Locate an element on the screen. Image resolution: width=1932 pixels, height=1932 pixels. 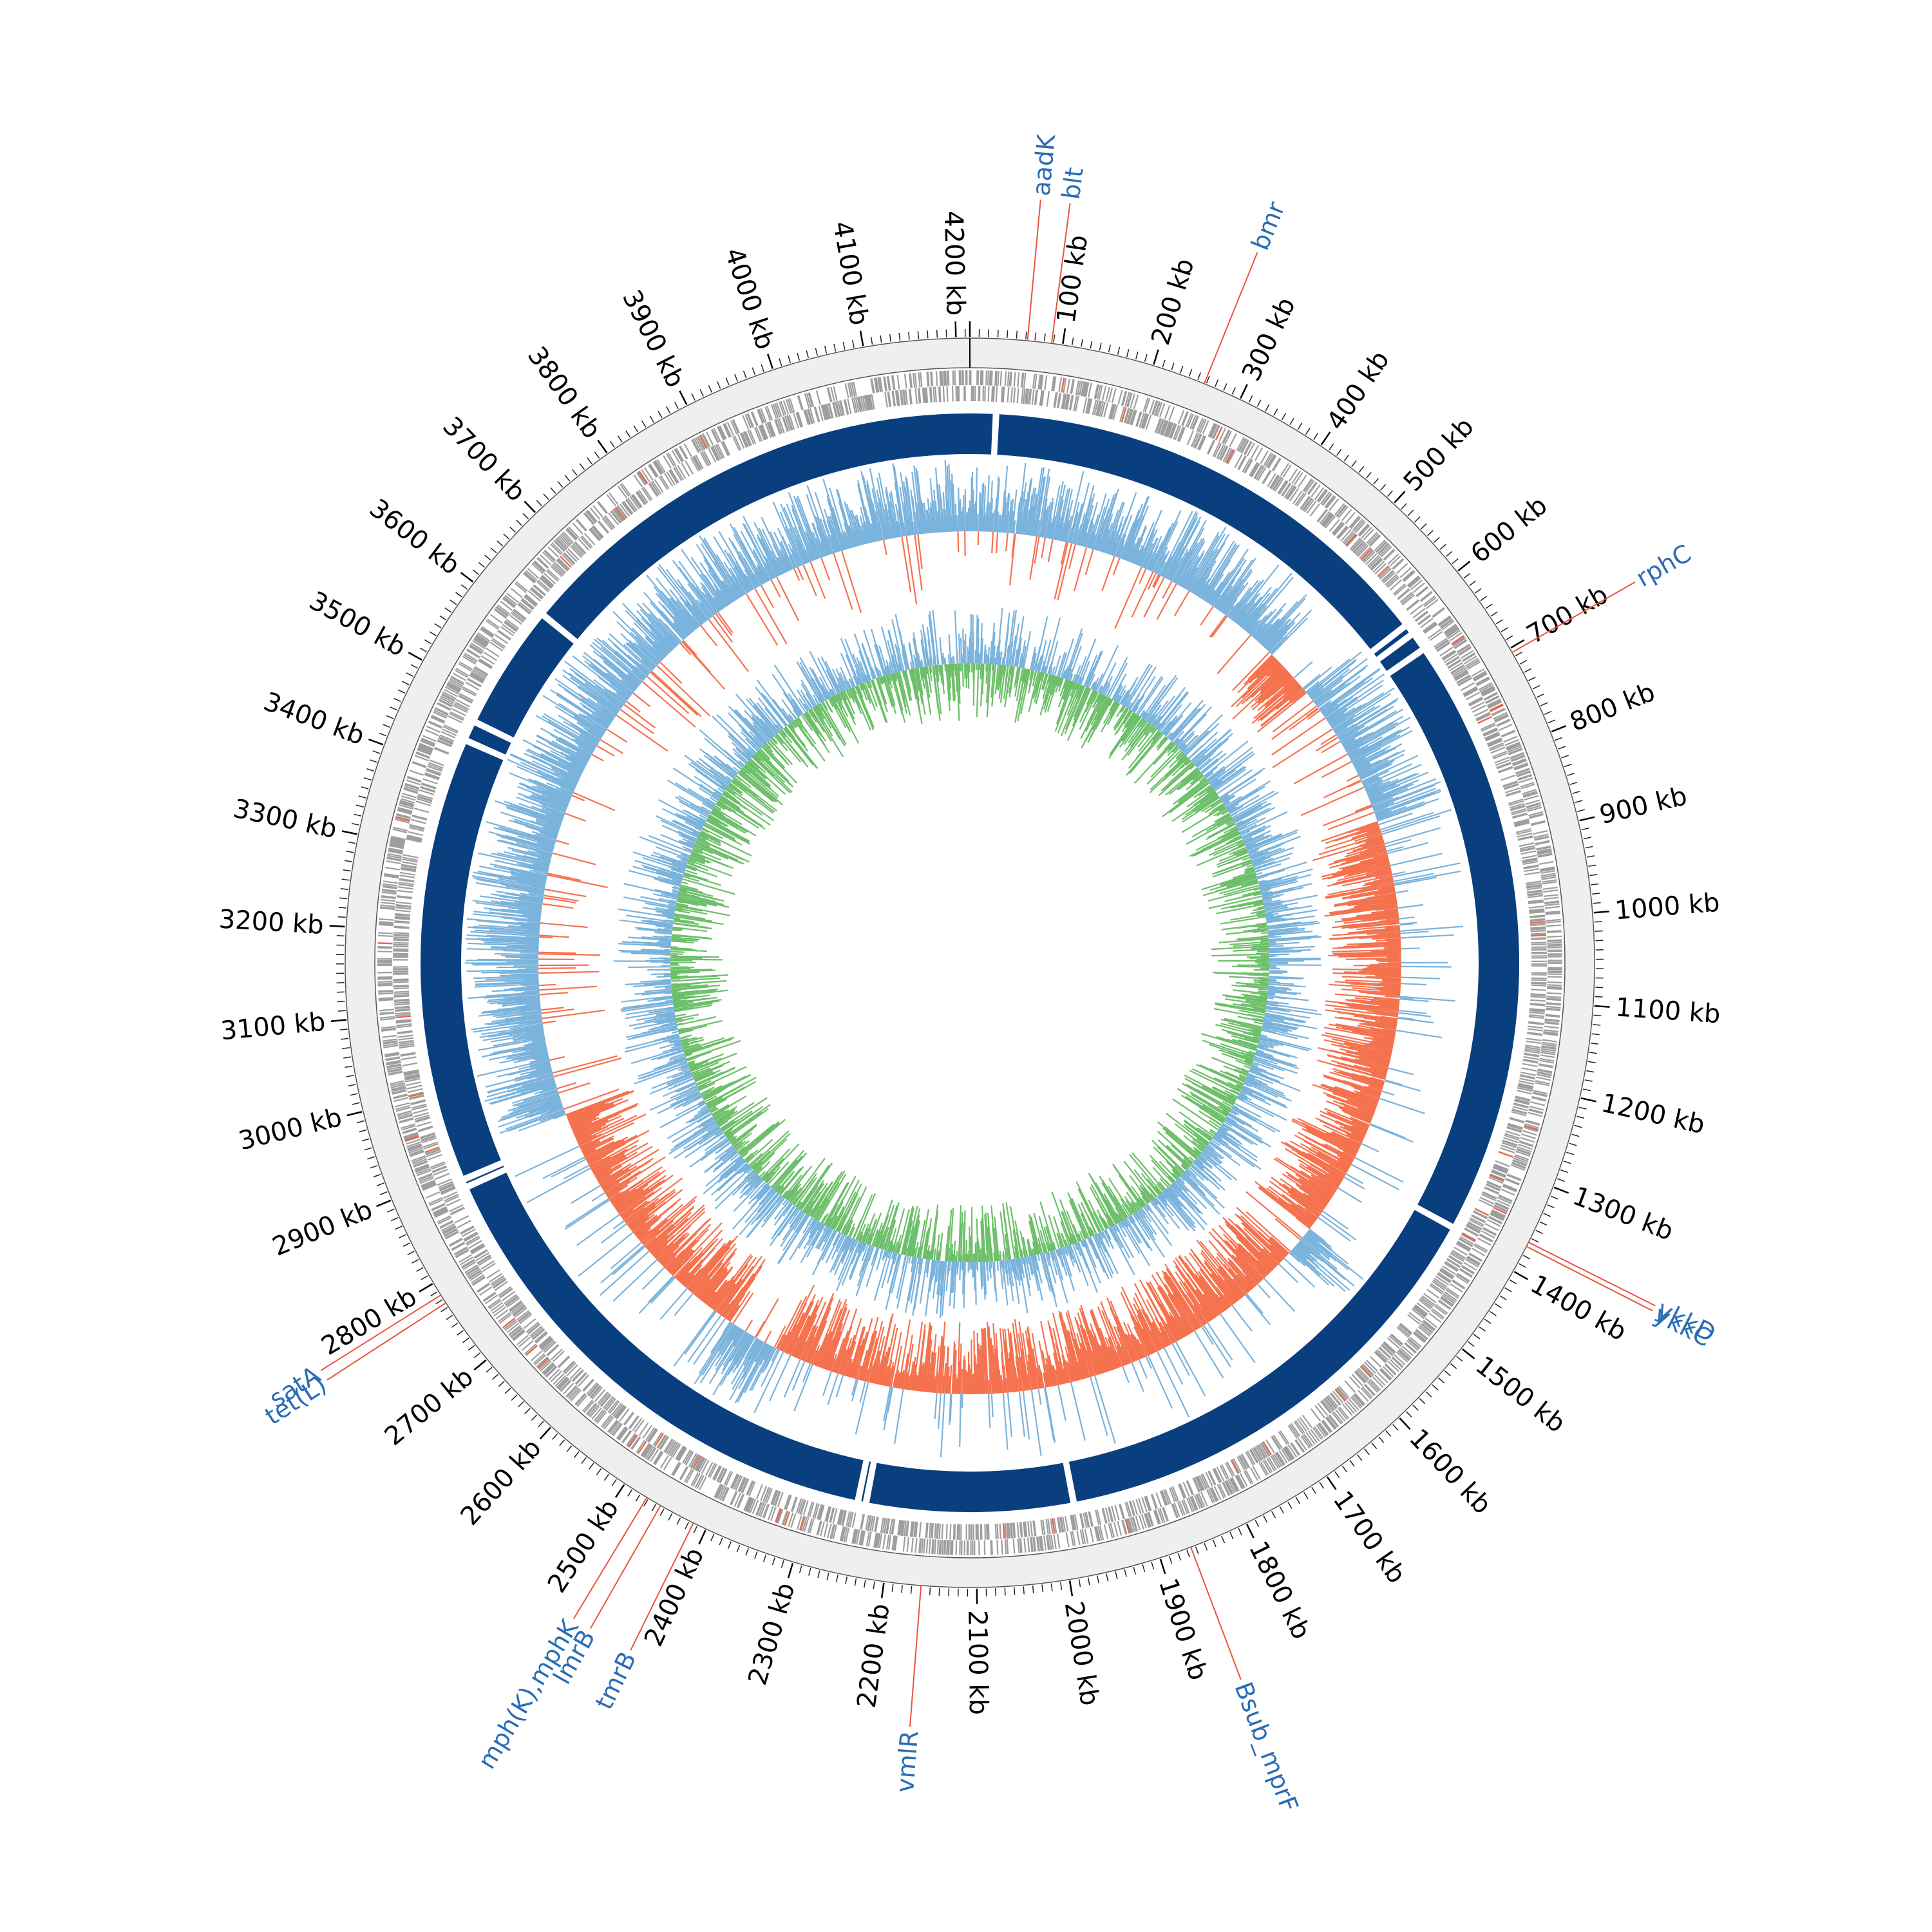
scale-label: 3100 kb is located at coordinates (273, 1027).